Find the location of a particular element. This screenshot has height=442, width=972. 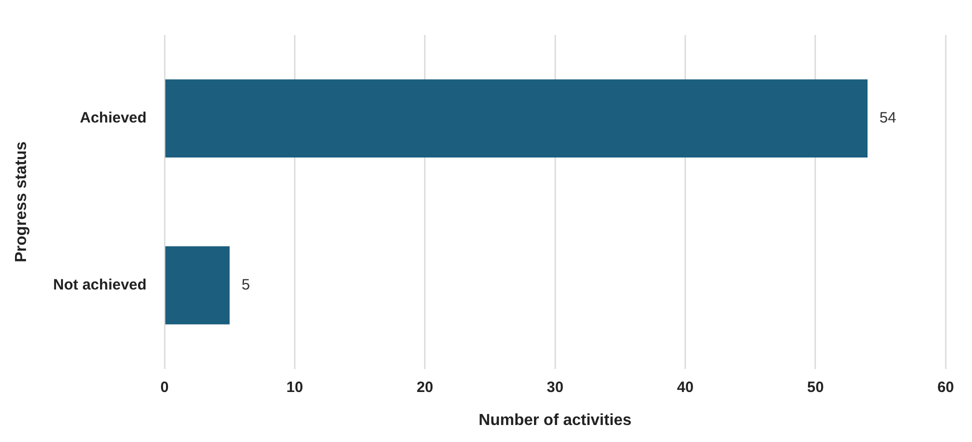

x-tick-label: 40 is located at coordinates (685, 387).